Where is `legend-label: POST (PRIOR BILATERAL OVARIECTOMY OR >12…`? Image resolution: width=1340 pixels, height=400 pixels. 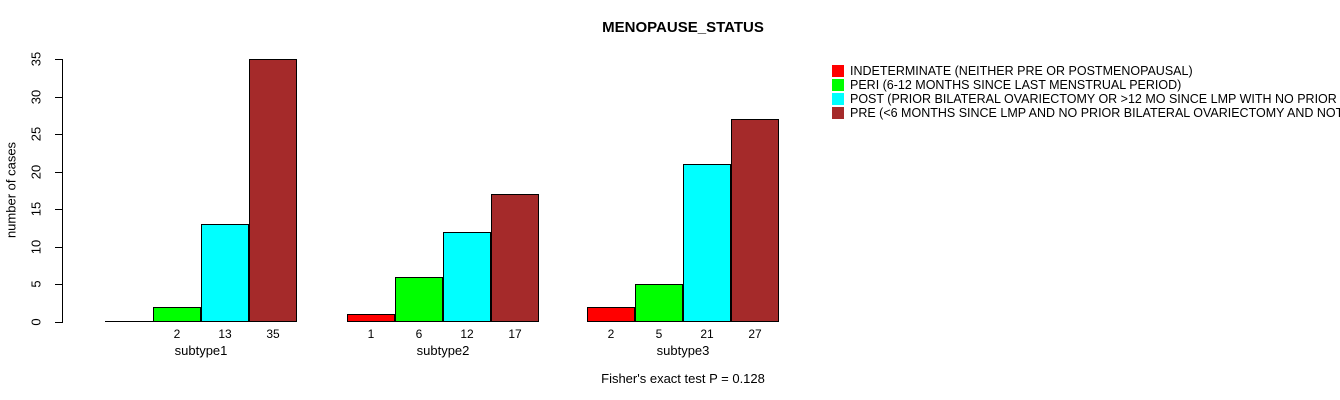
legend-label: POST (PRIOR BILATERAL OVARIECTOMY OR >12… is located at coordinates (1095, 99).